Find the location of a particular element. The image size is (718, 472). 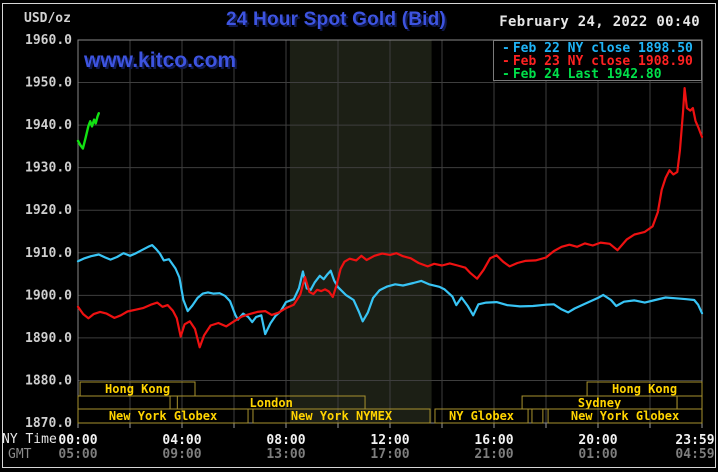

y-tick-label: 1910.0 is located at coordinates (48, 253).